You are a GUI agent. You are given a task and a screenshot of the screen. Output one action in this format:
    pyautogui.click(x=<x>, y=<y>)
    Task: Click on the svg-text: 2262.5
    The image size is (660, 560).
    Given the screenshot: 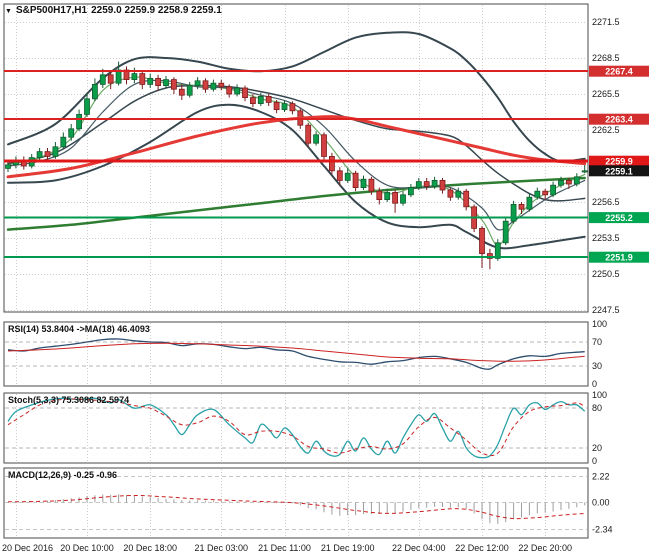 What is the action you would take?
    pyautogui.click(x=606, y=130)
    